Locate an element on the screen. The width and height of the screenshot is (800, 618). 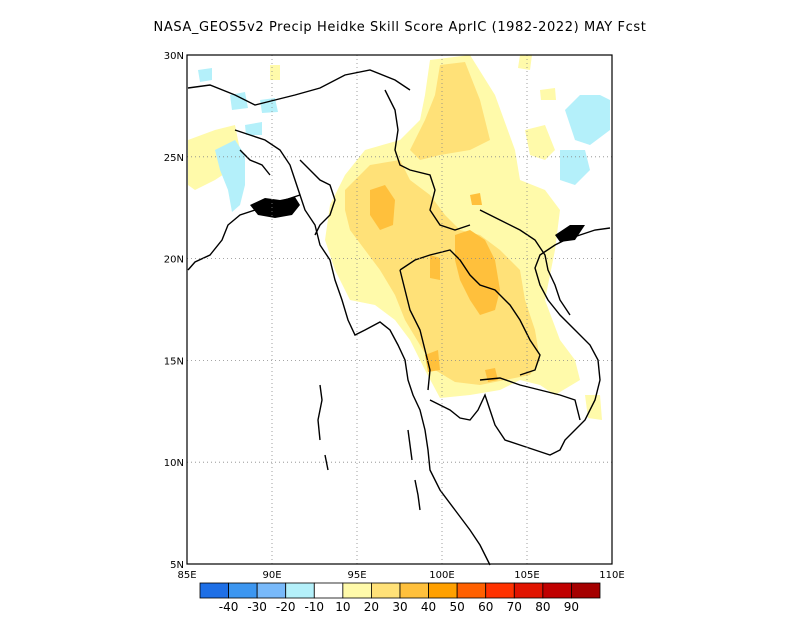
longitude-tick-label: 100E is located at coordinates (441, 575).